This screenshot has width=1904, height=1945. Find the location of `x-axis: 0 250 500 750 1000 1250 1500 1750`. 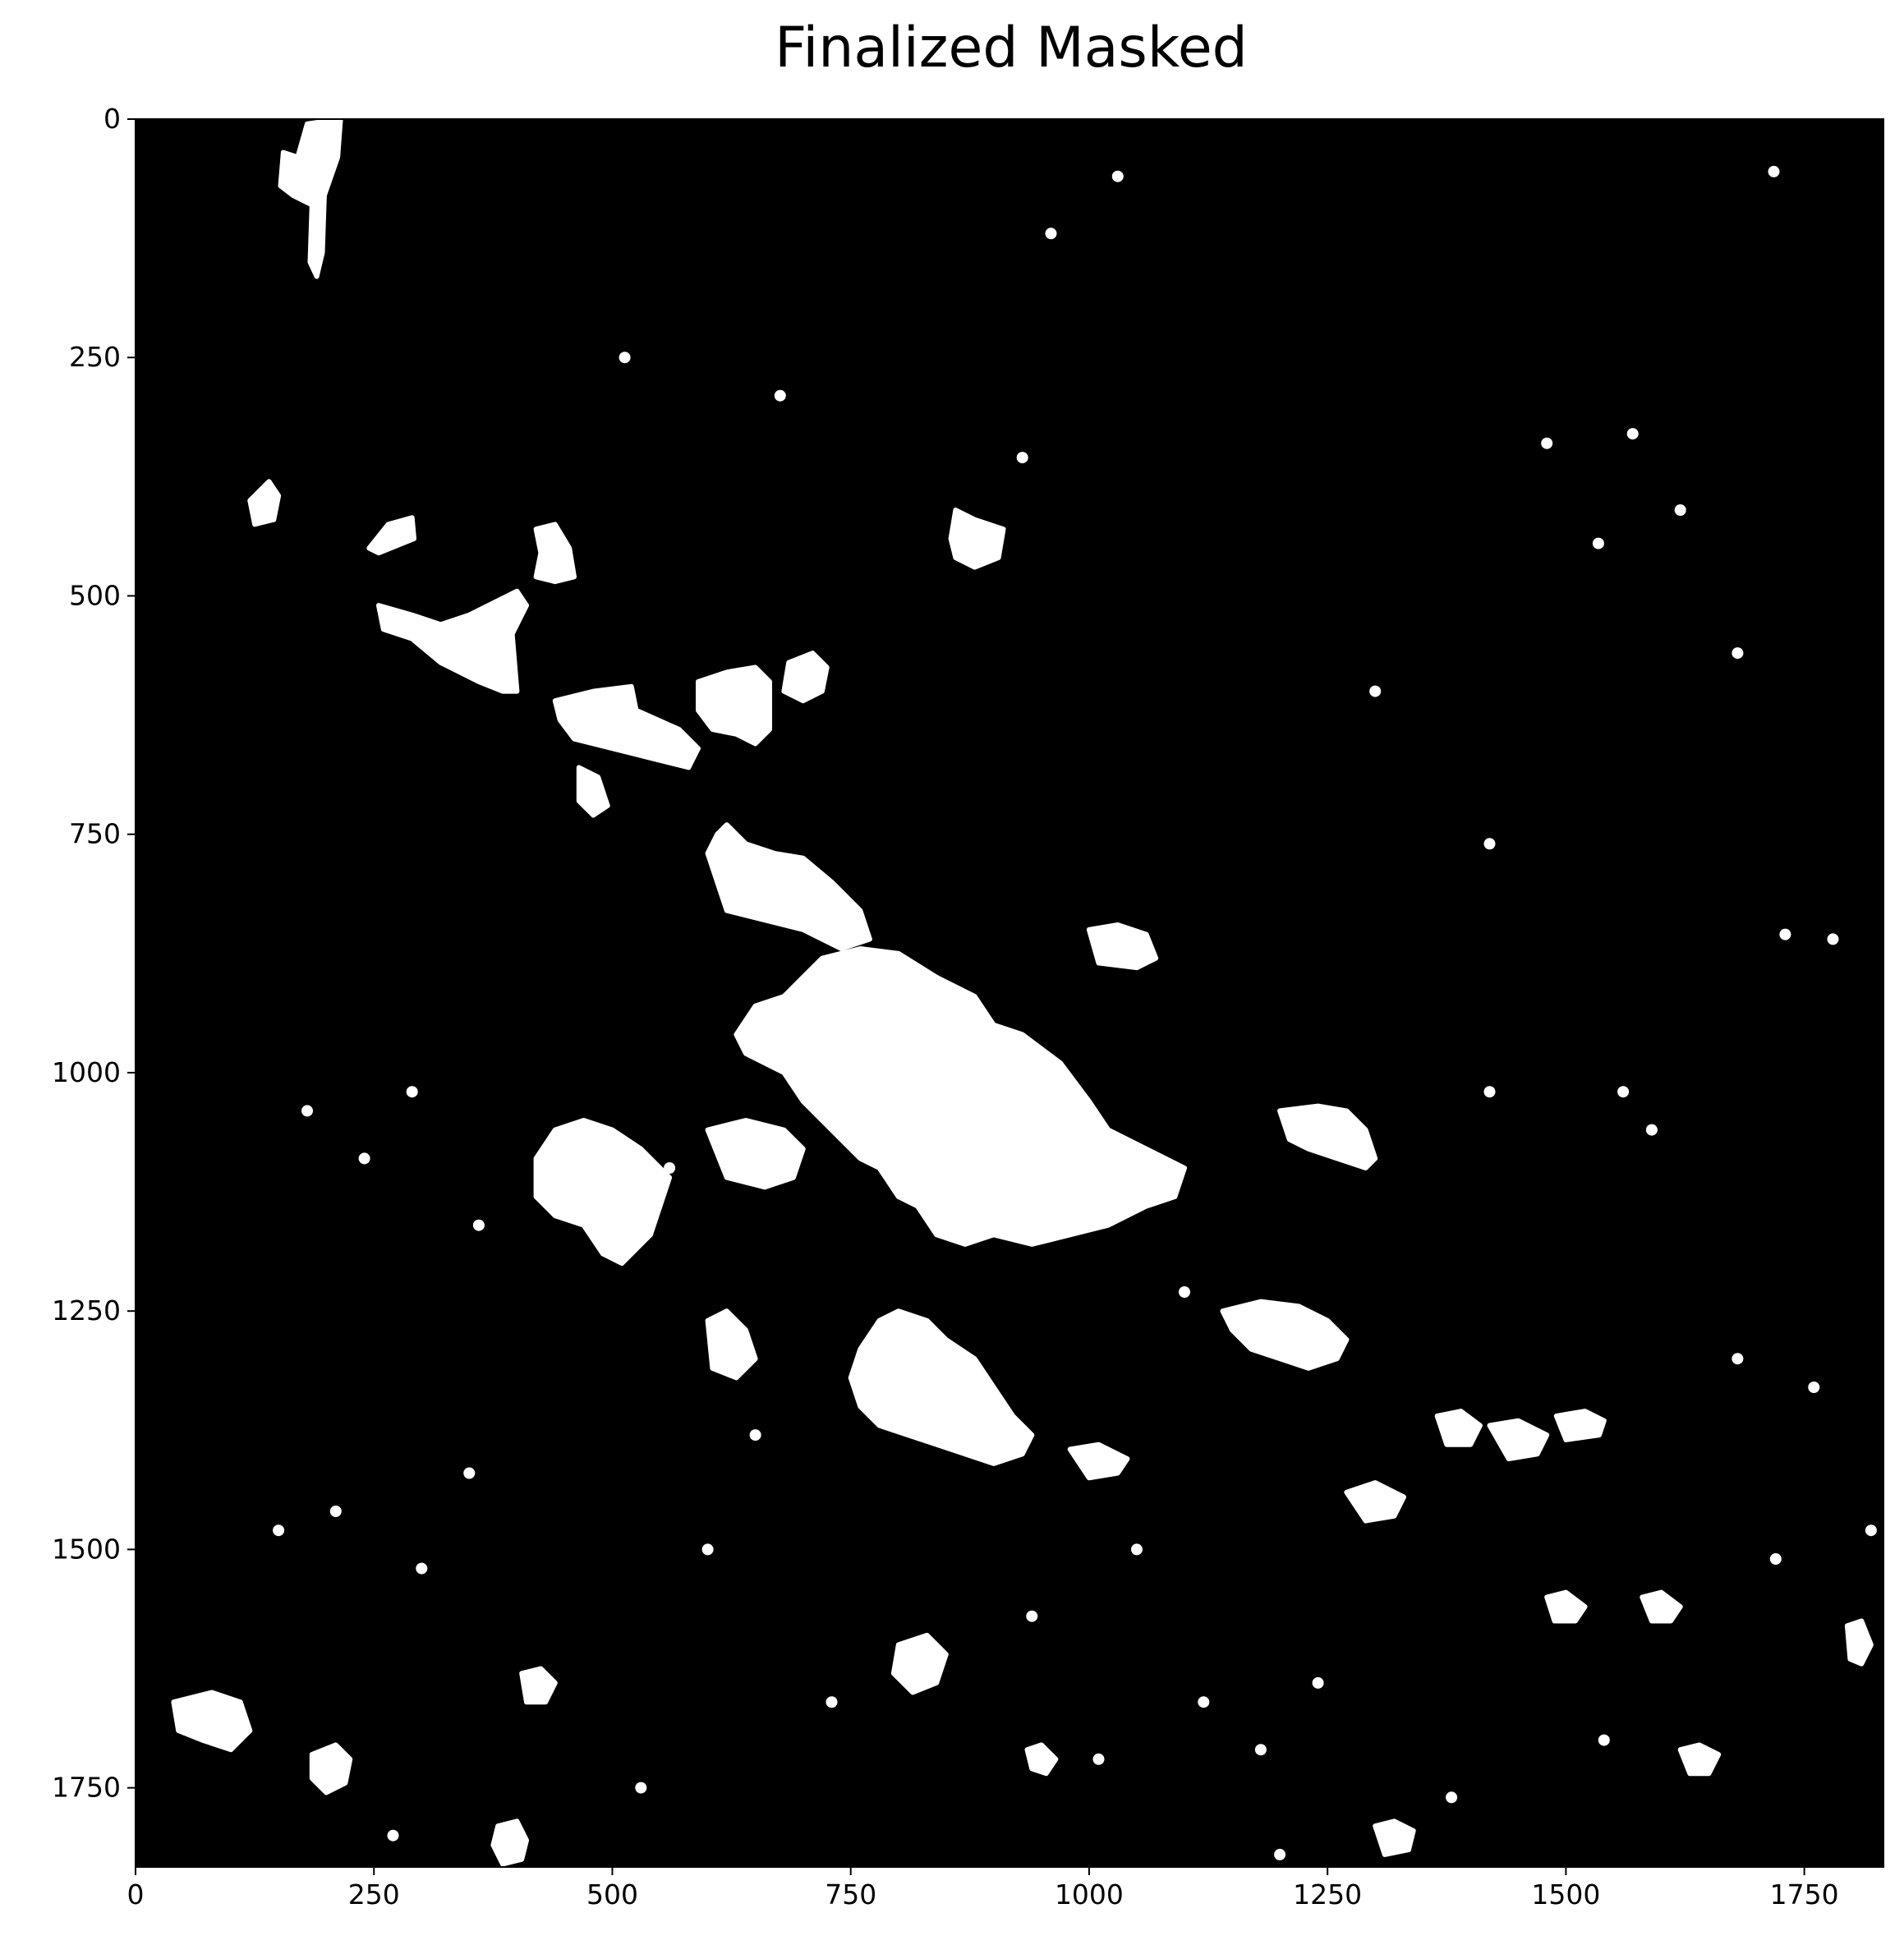

x-axis: 0 250 500 750 1000 1250 1500 1750 is located at coordinates (983, 1889).